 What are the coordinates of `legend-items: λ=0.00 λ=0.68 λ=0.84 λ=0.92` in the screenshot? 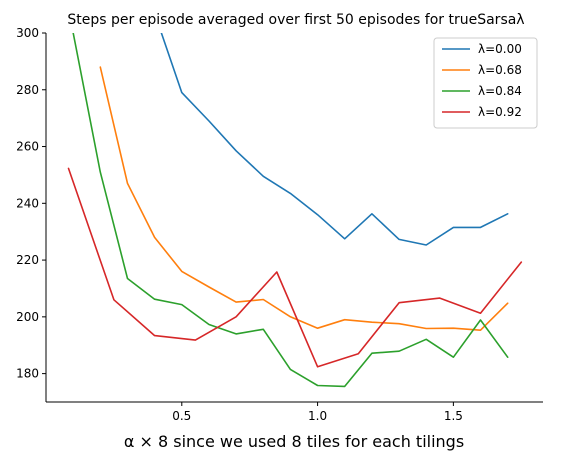 It's located at (482, 80).